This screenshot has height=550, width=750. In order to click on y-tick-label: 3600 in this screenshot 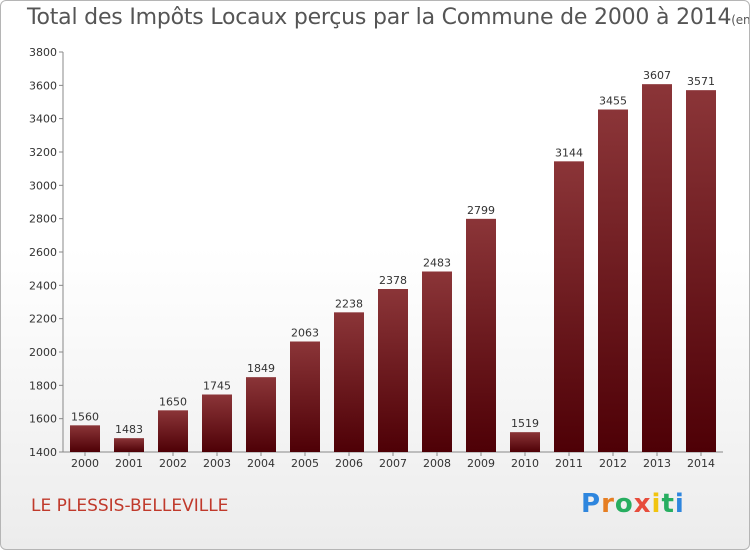, I will do `click(43, 85)`.